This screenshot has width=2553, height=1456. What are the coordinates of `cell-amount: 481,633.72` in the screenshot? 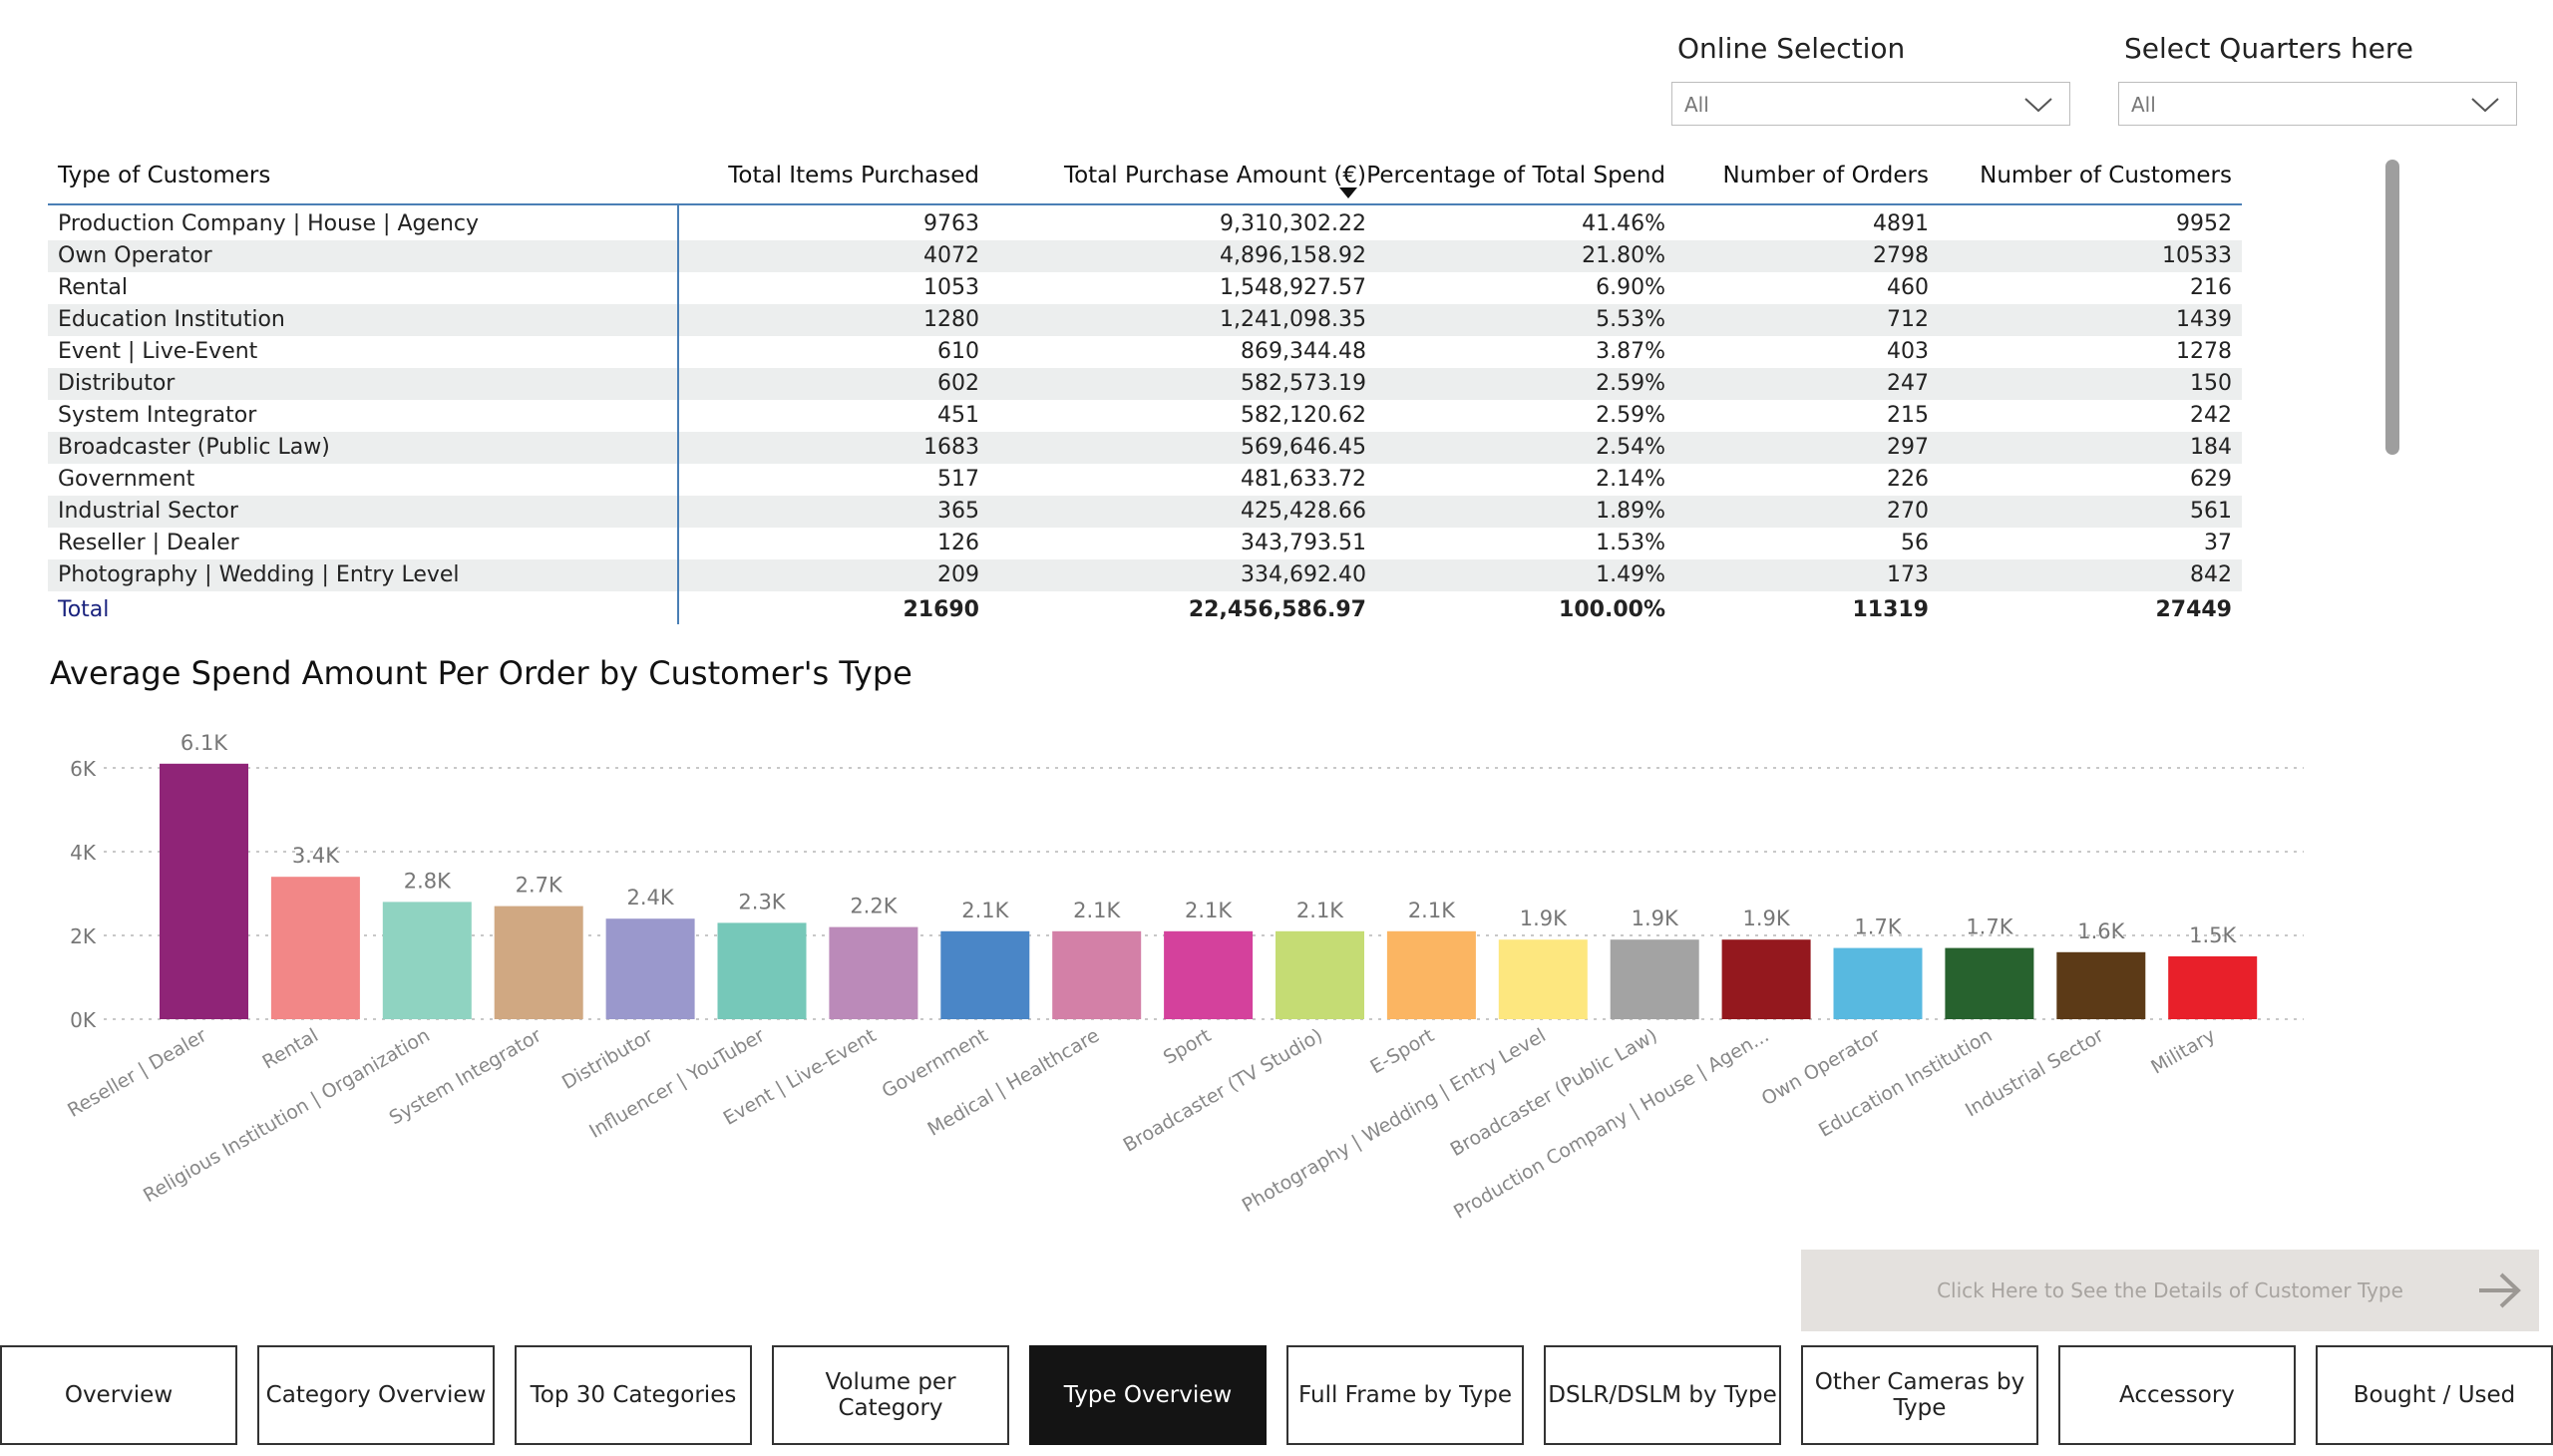 It's located at (1304, 479).